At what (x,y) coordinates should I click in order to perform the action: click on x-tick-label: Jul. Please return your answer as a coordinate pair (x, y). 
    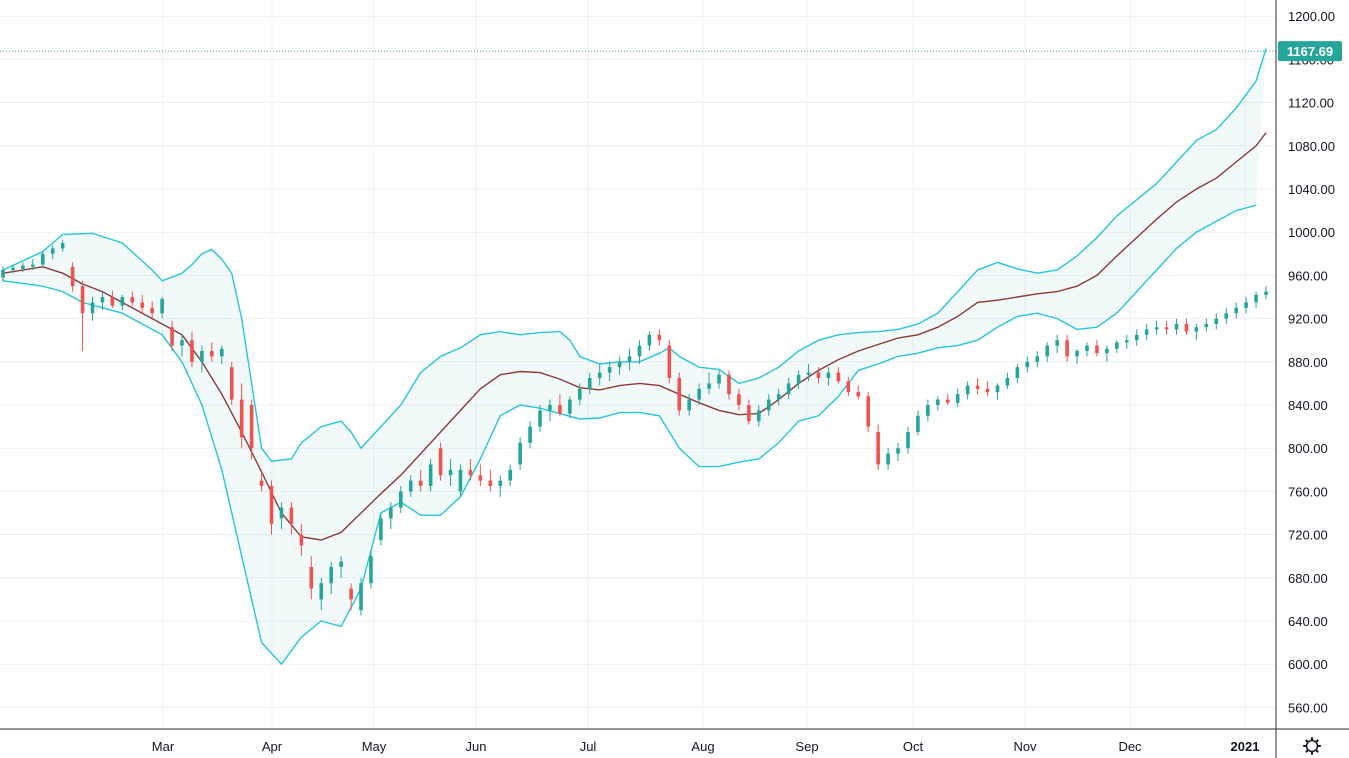
    Looking at the image, I should click on (588, 746).